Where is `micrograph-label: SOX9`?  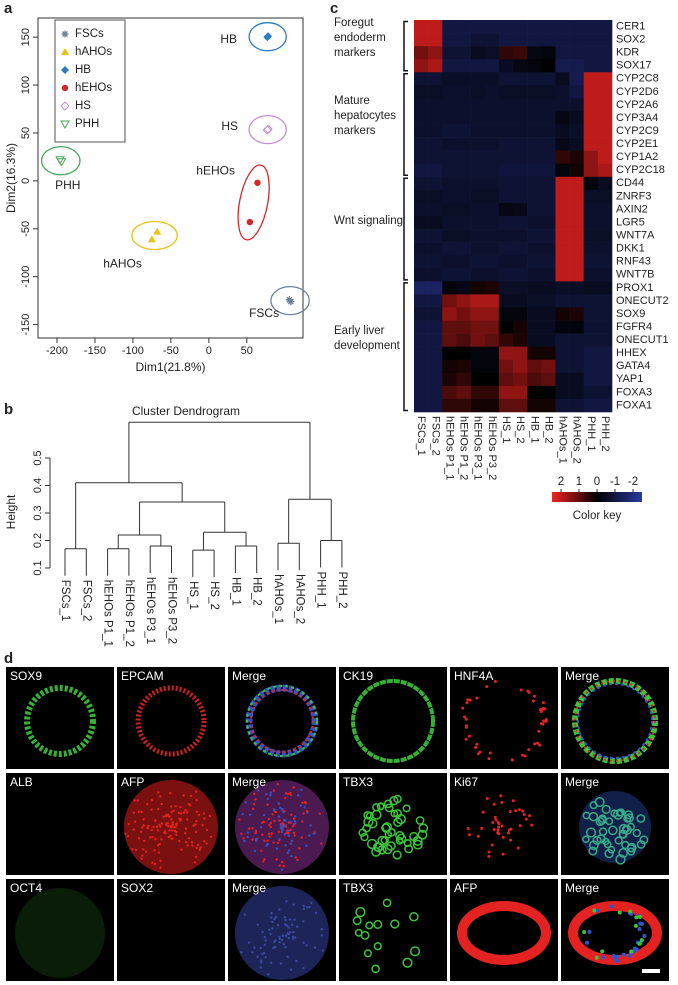 micrograph-label: SOX9 is located at coordinates (26, 676).